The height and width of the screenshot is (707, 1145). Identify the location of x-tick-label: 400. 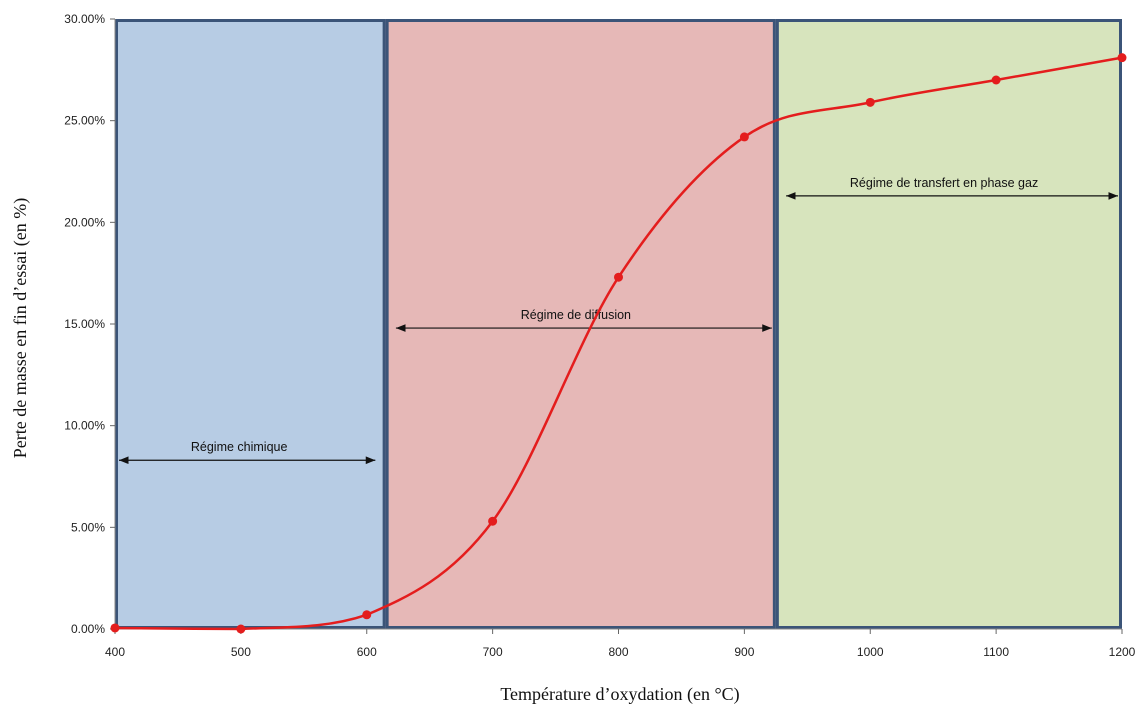
(115, 652).